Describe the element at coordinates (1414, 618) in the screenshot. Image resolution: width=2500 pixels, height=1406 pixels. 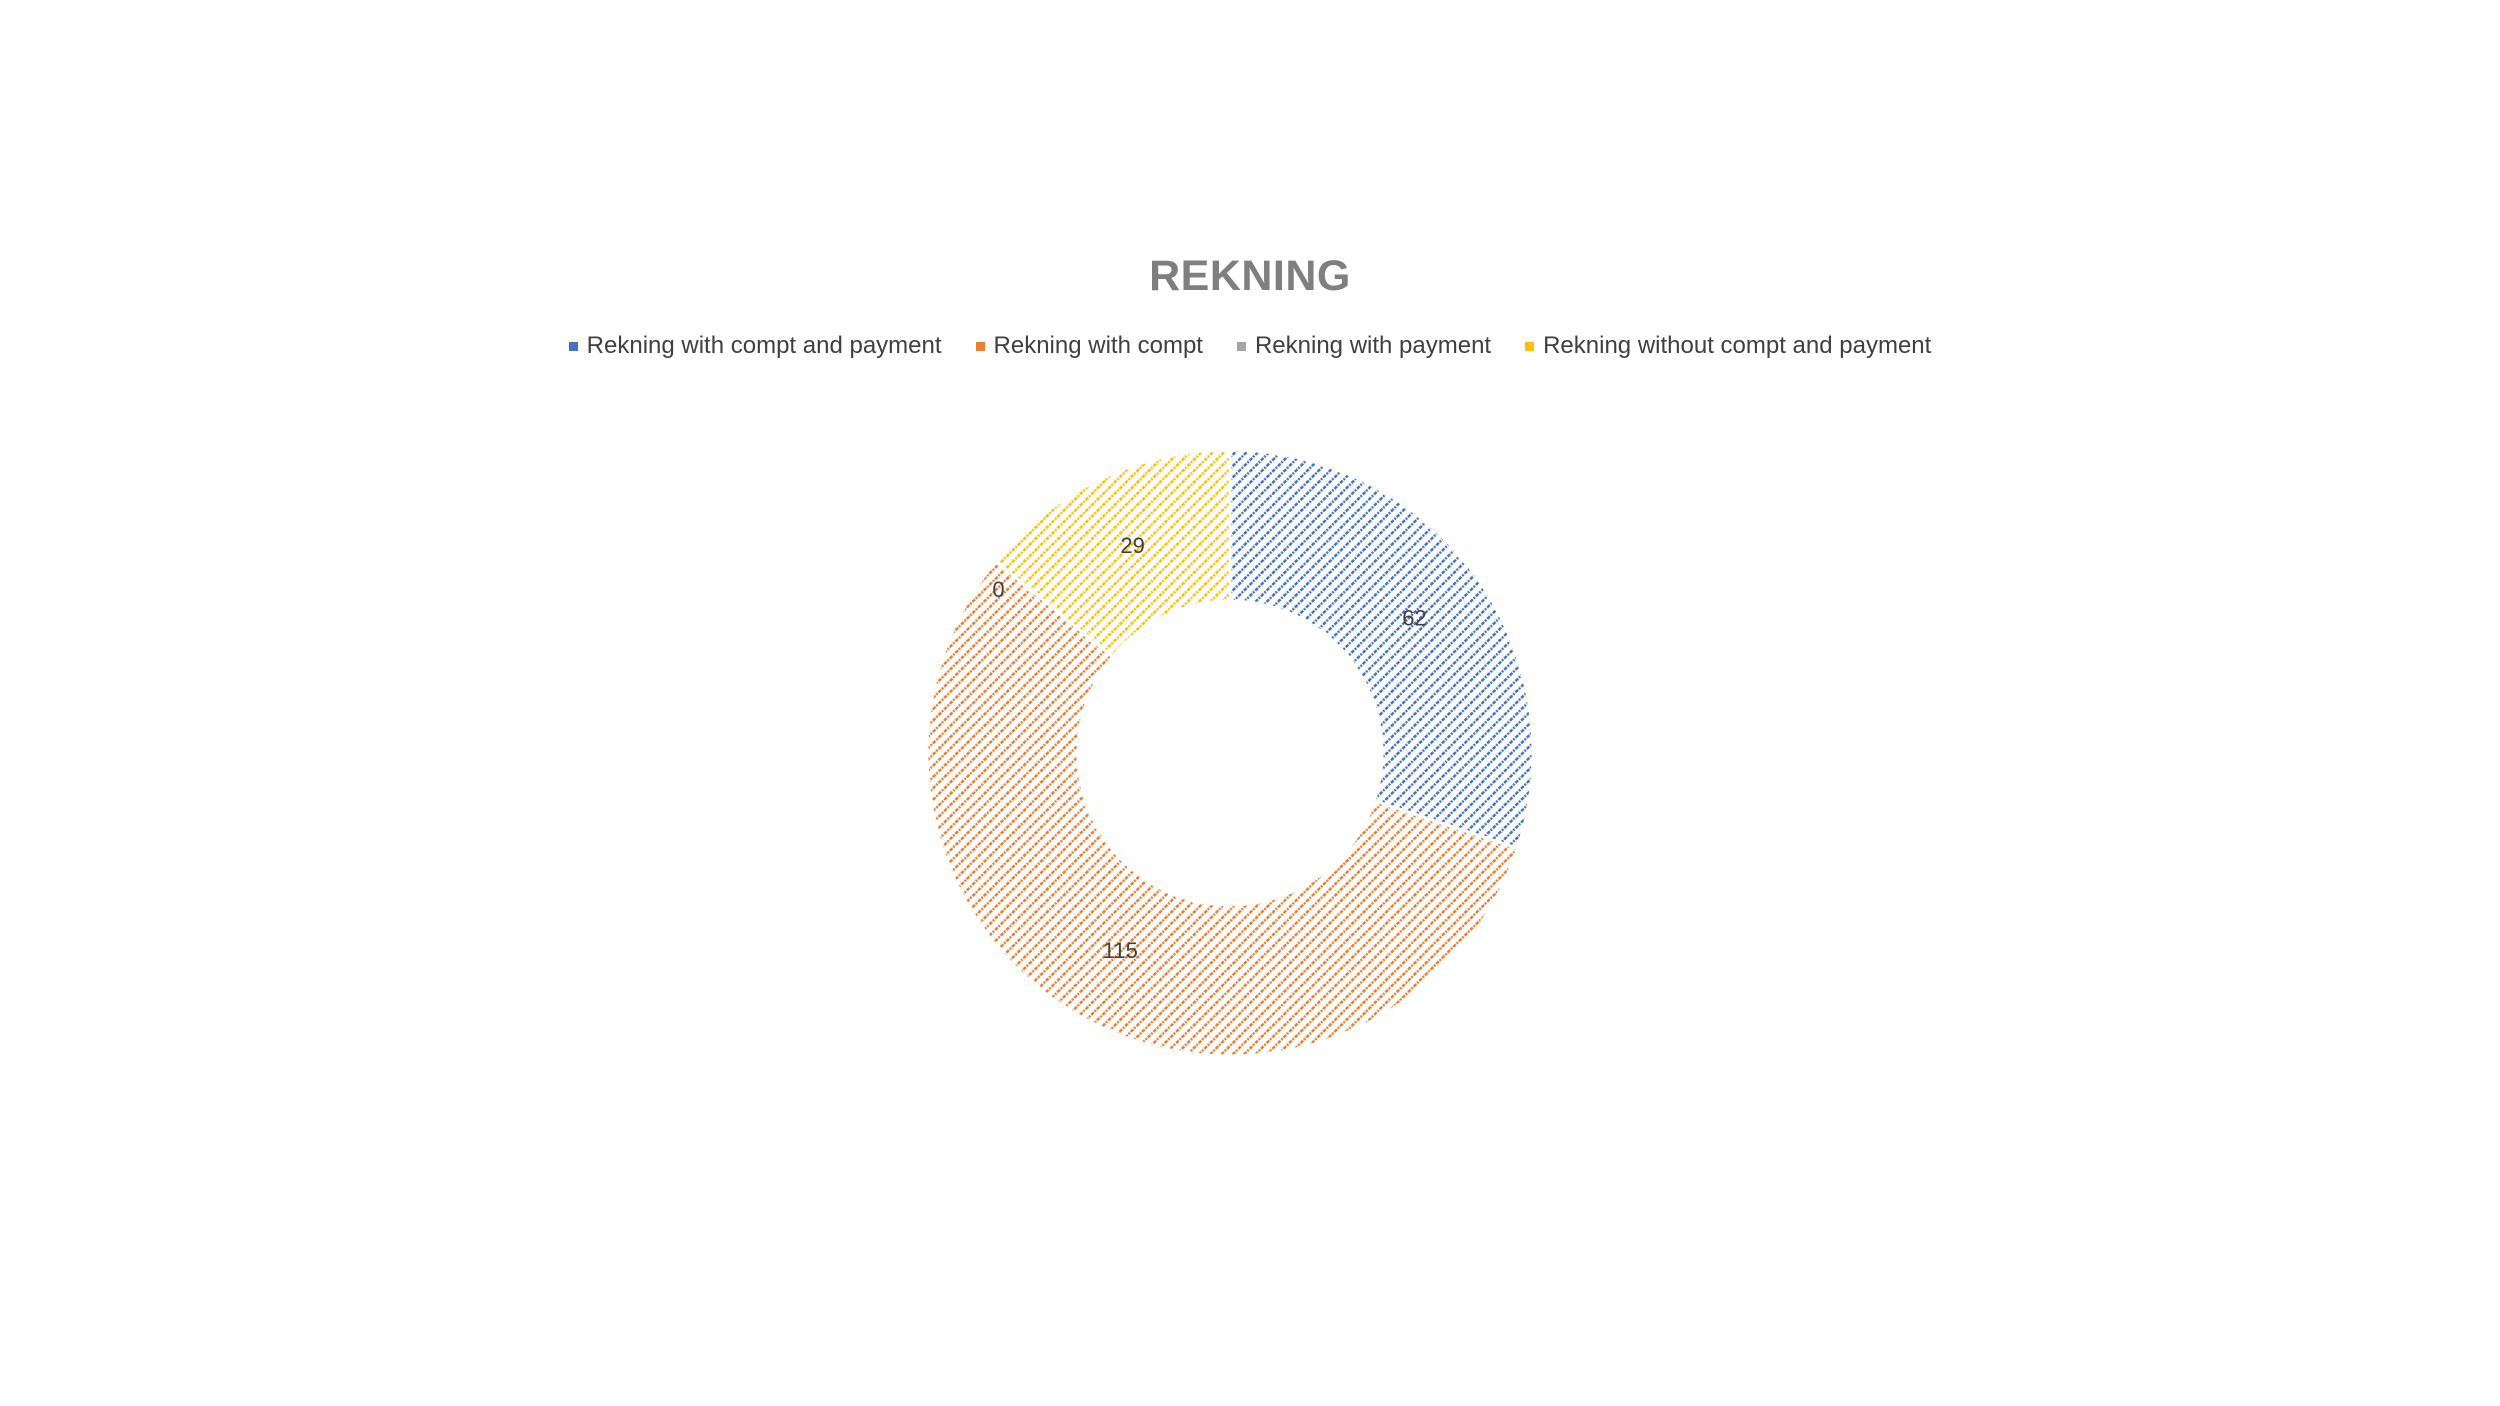
I see `data-label-with-compt-and-payment: 62` at that location.